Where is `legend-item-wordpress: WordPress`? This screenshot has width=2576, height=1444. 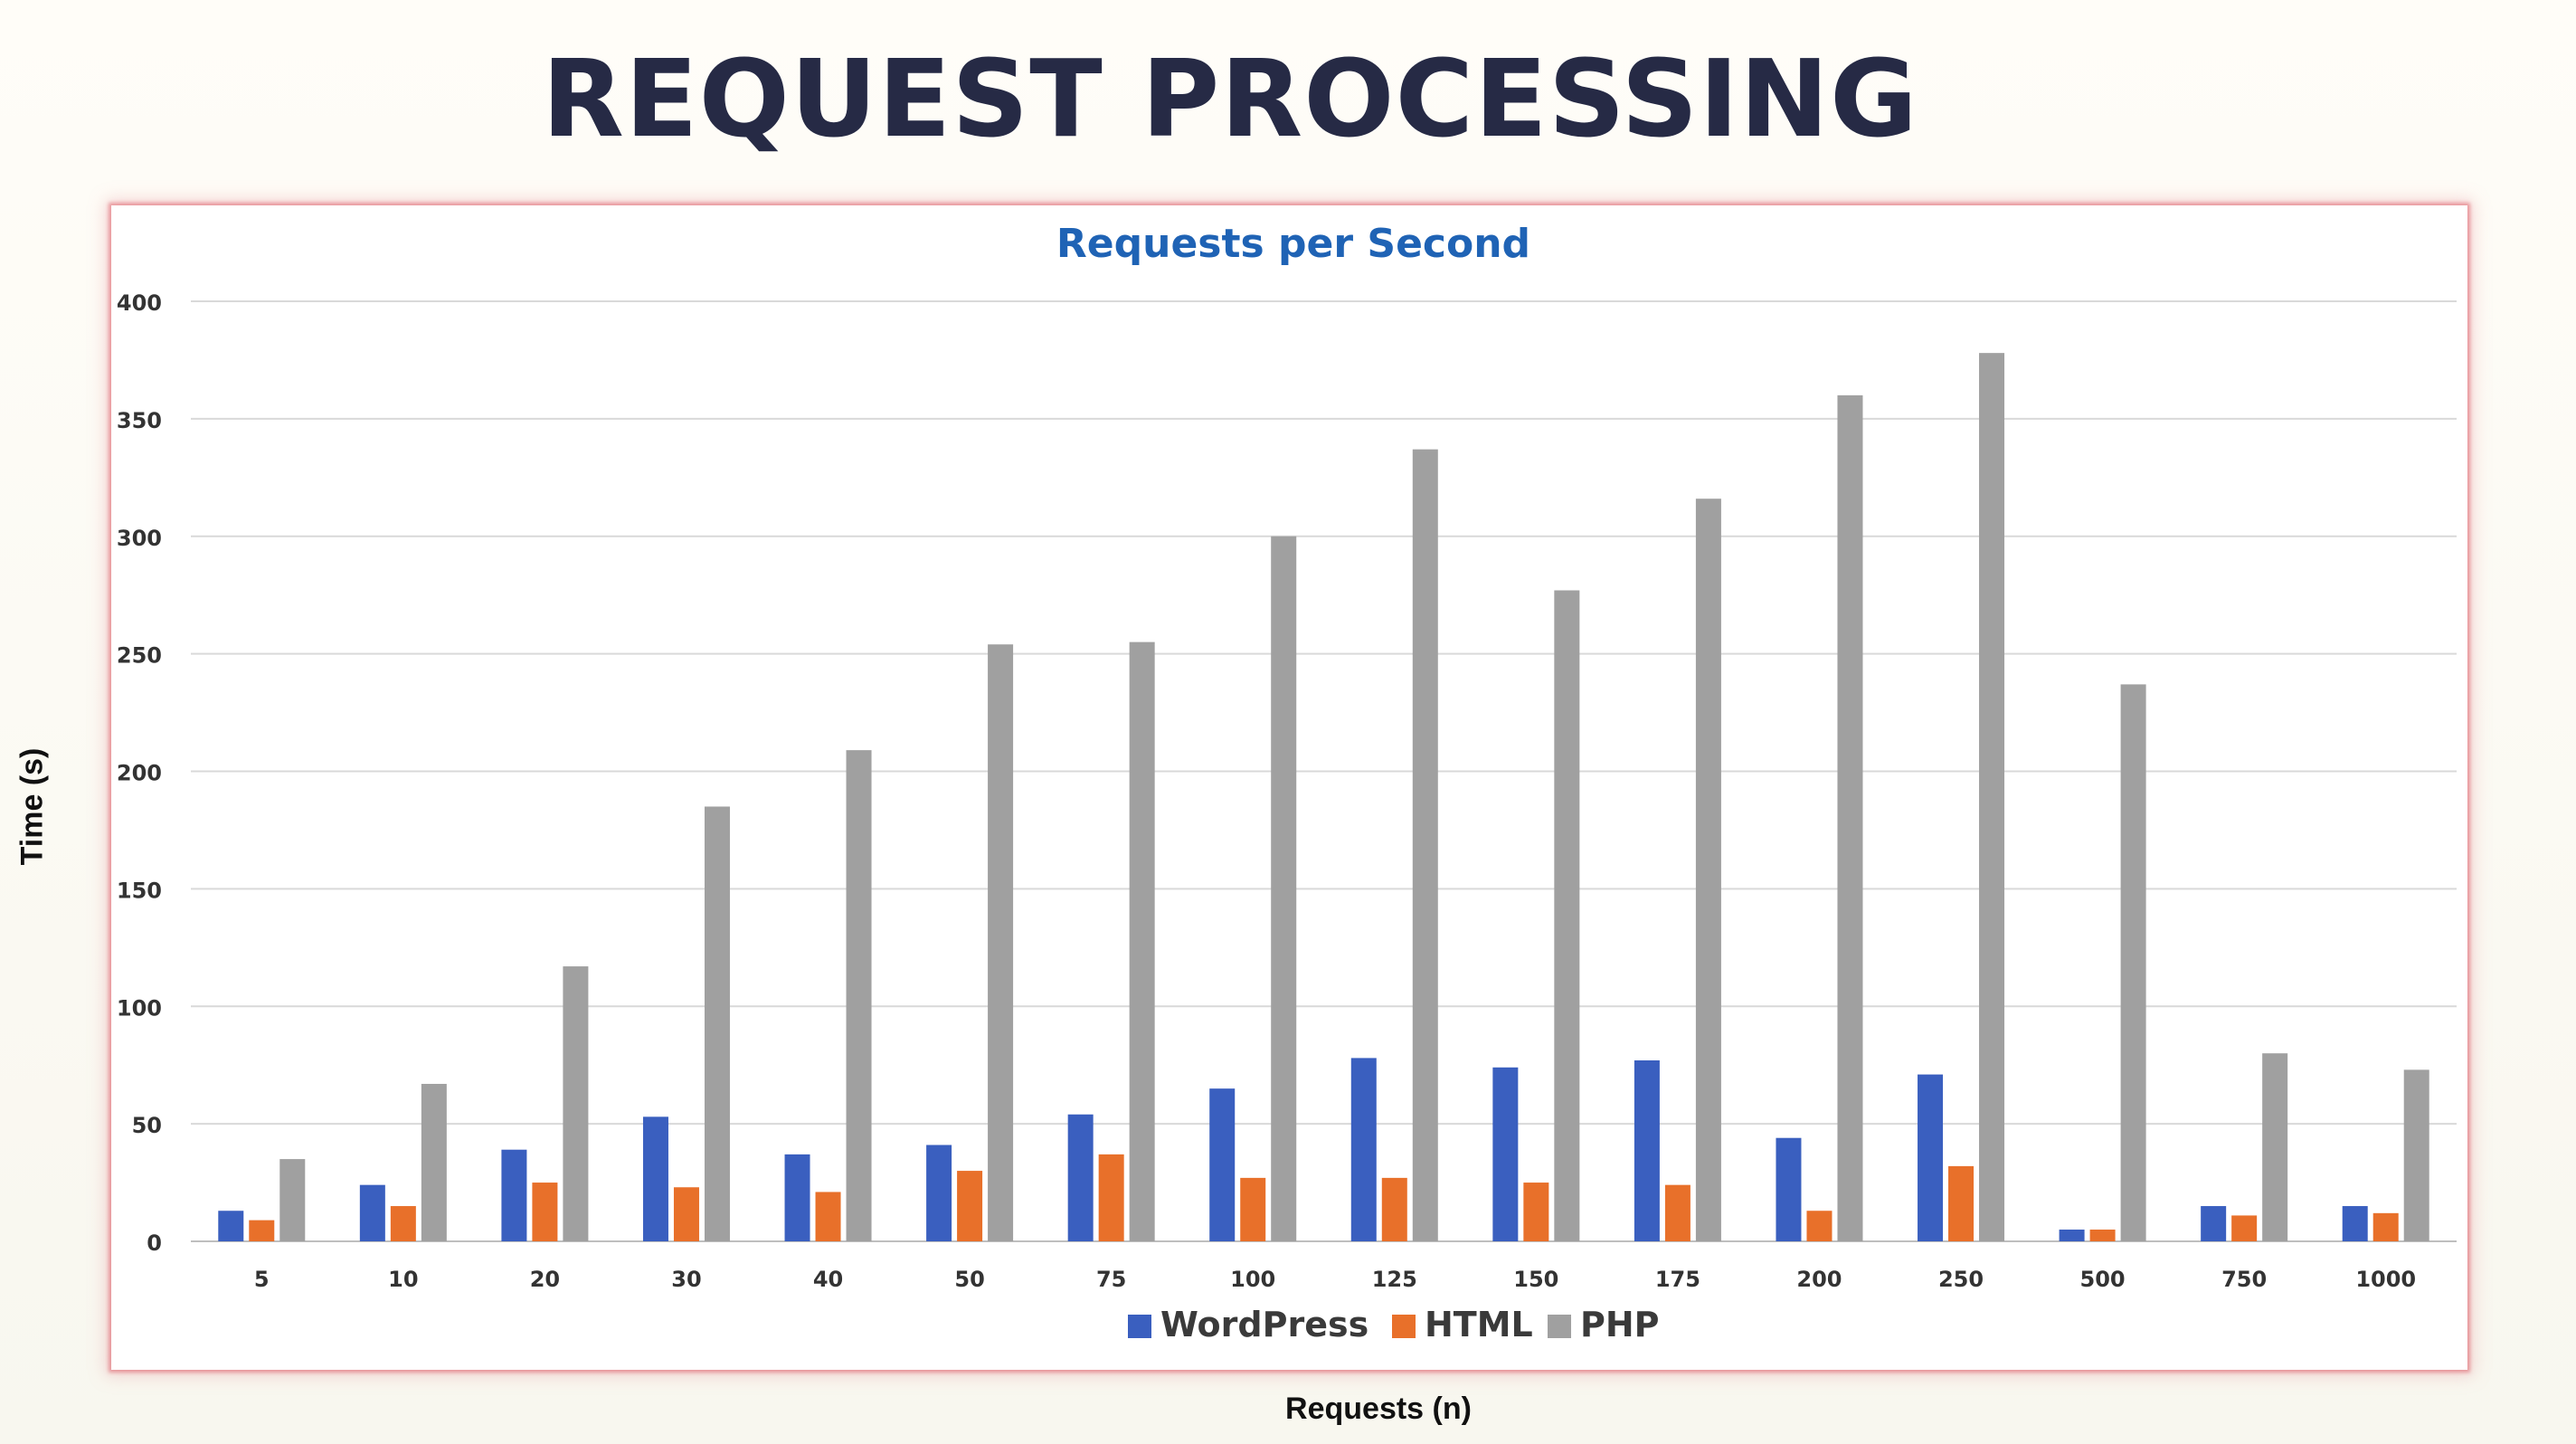 legend-item-wordpress: WordPress is located at coordinates (1248, 1325).